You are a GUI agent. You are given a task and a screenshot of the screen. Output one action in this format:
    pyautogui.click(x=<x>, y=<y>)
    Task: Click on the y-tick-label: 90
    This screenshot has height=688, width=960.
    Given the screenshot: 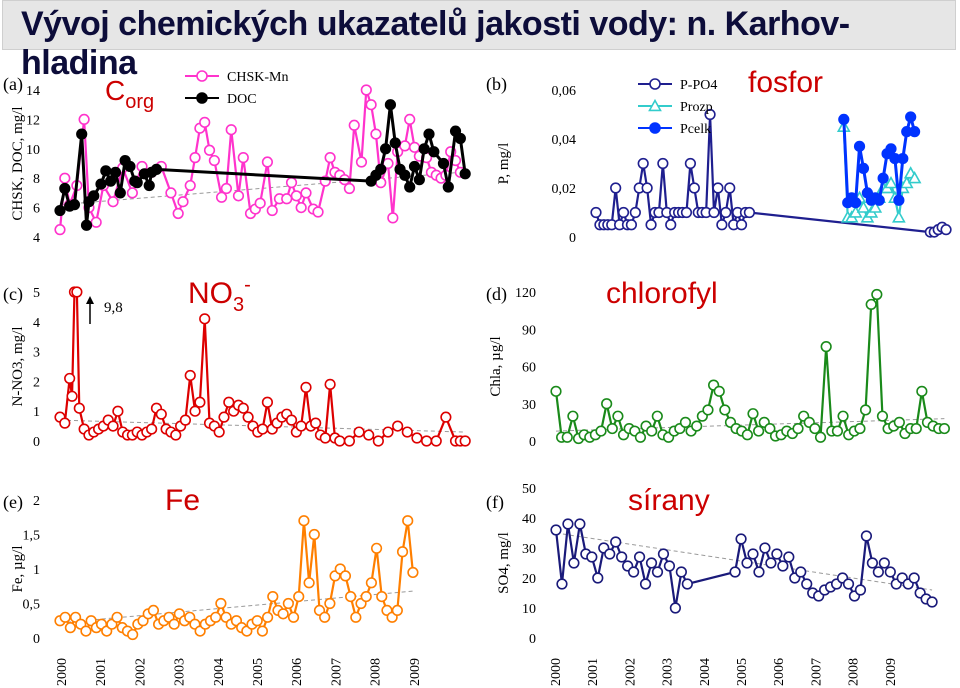 What is the action you would take?
    pyautogui.click(x=529, y=330)
    